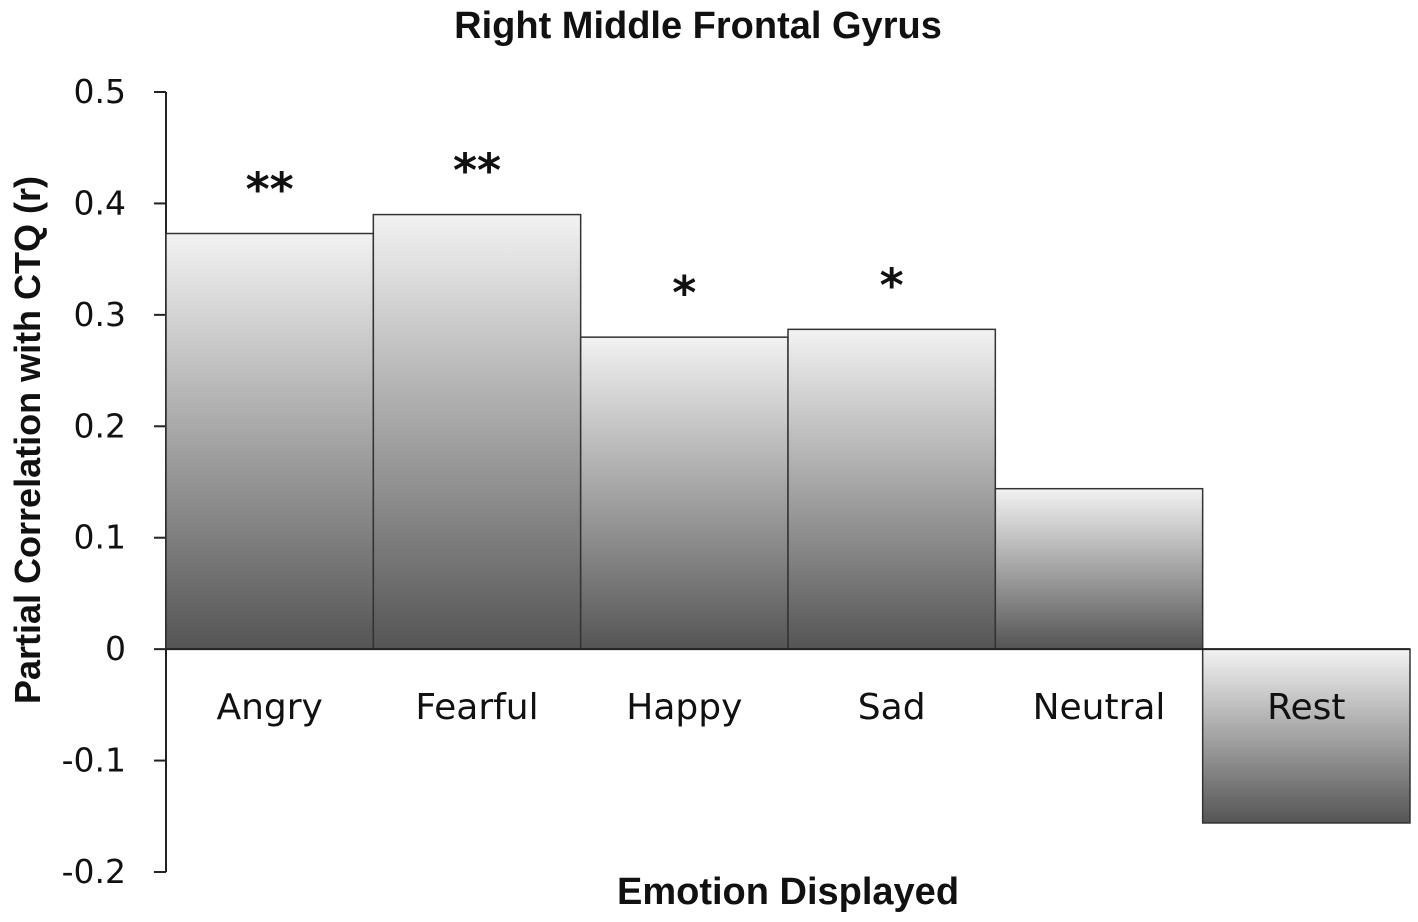 The image size is (1418, 922). I want to click on category-label: Sad, so click(892, 707).